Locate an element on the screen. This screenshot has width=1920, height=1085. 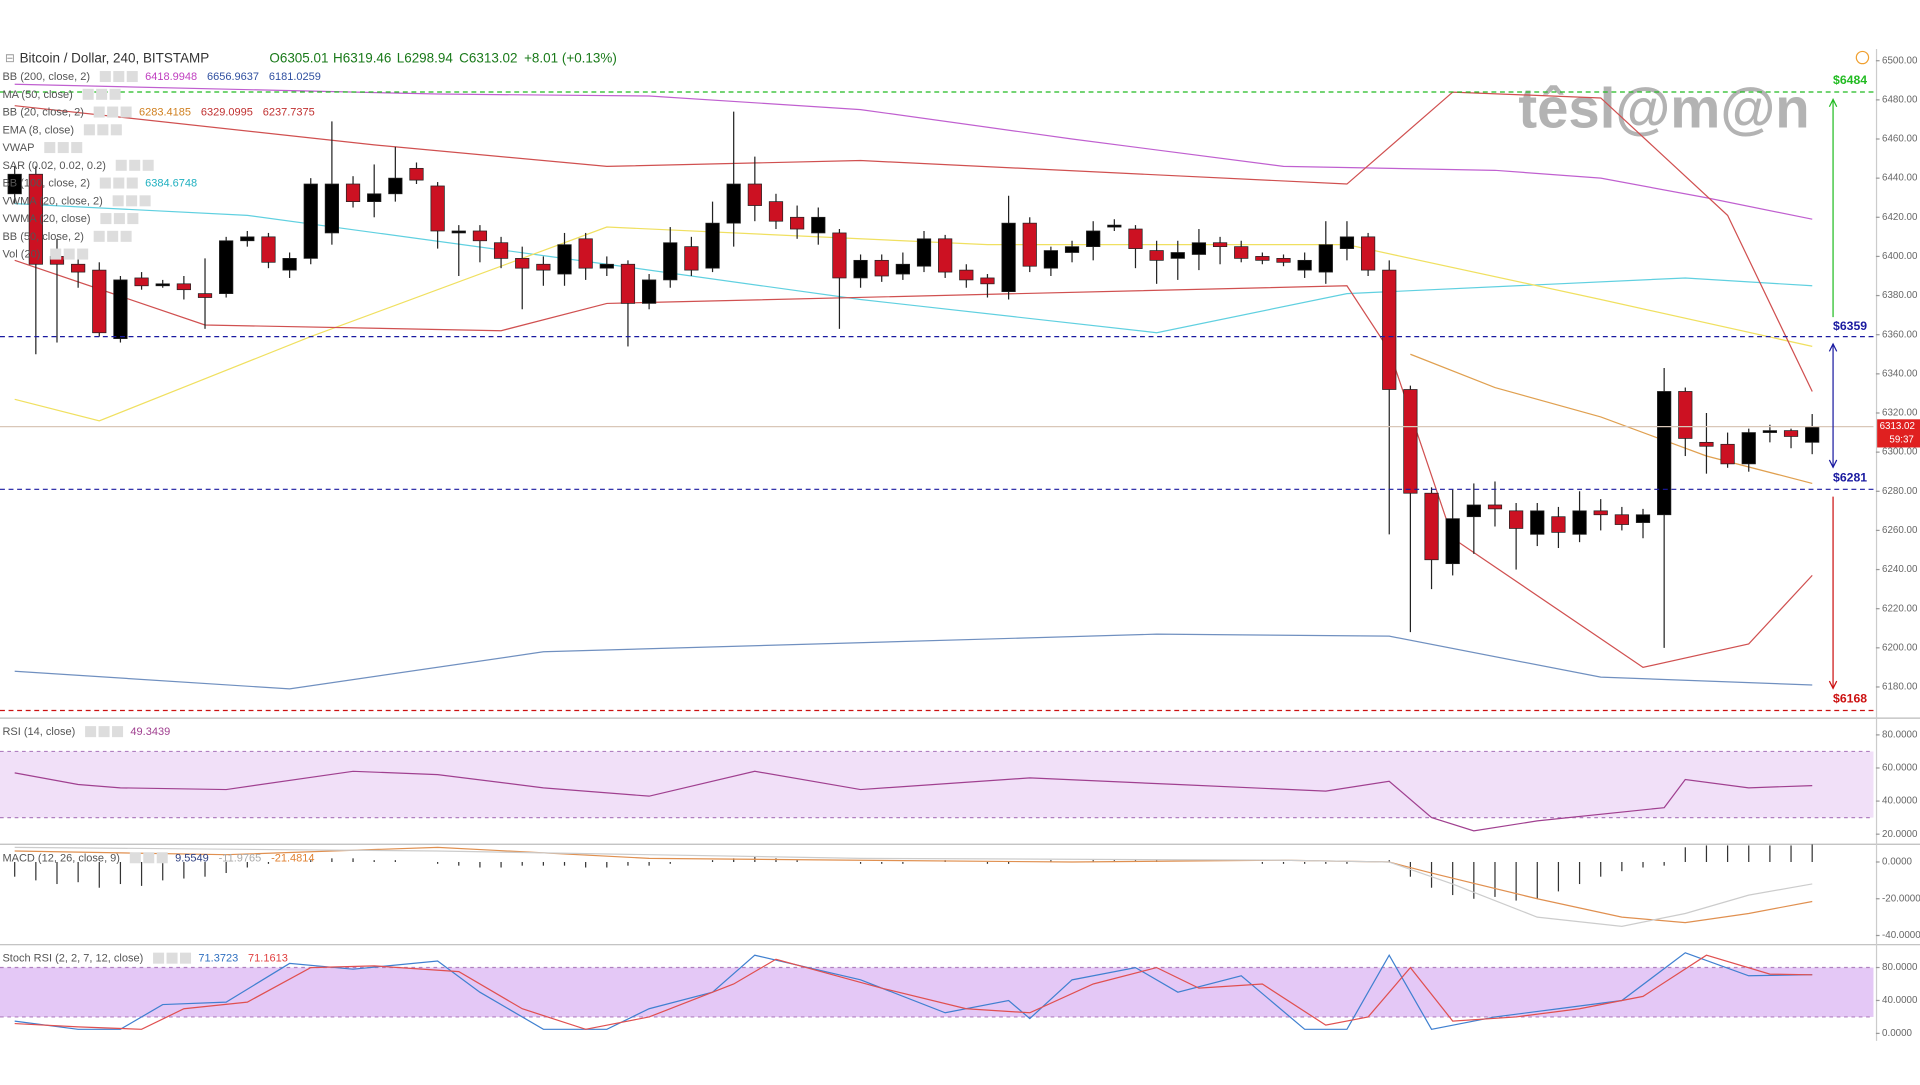
y-tick-label: 6480.00 is located at coordinates (1900, 99).